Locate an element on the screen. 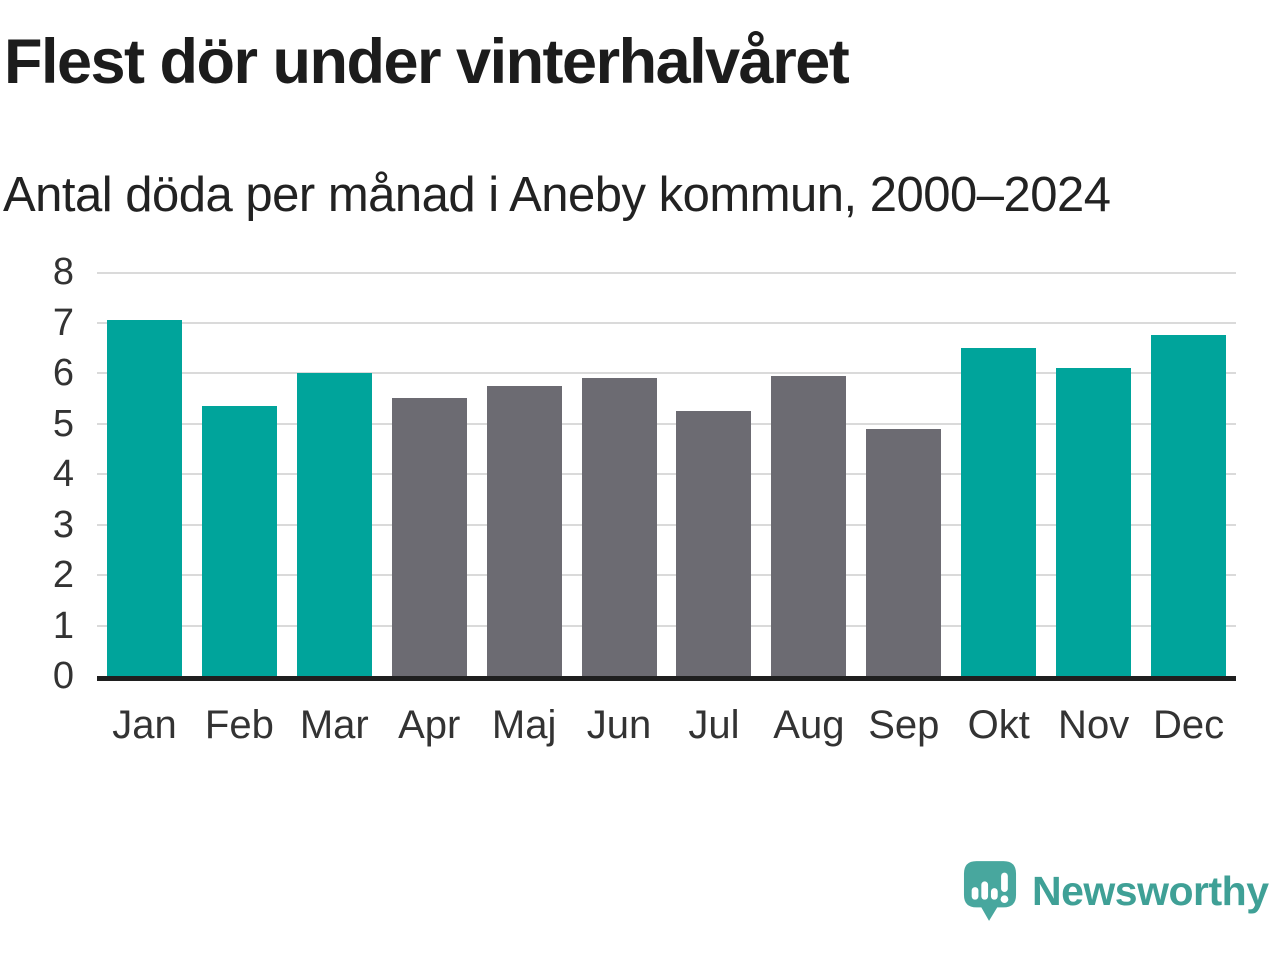 The width and height of the screenshot is (1280, 960). x-tick-label-jul: Jul is located at coordinates (714, 725).